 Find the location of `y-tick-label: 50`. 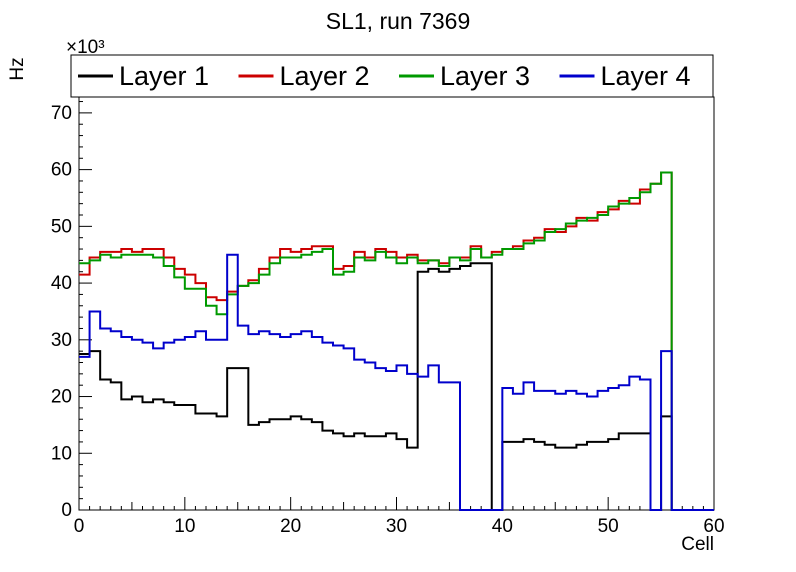

y-tick-label: 50 is located at coordinates (61, 226).